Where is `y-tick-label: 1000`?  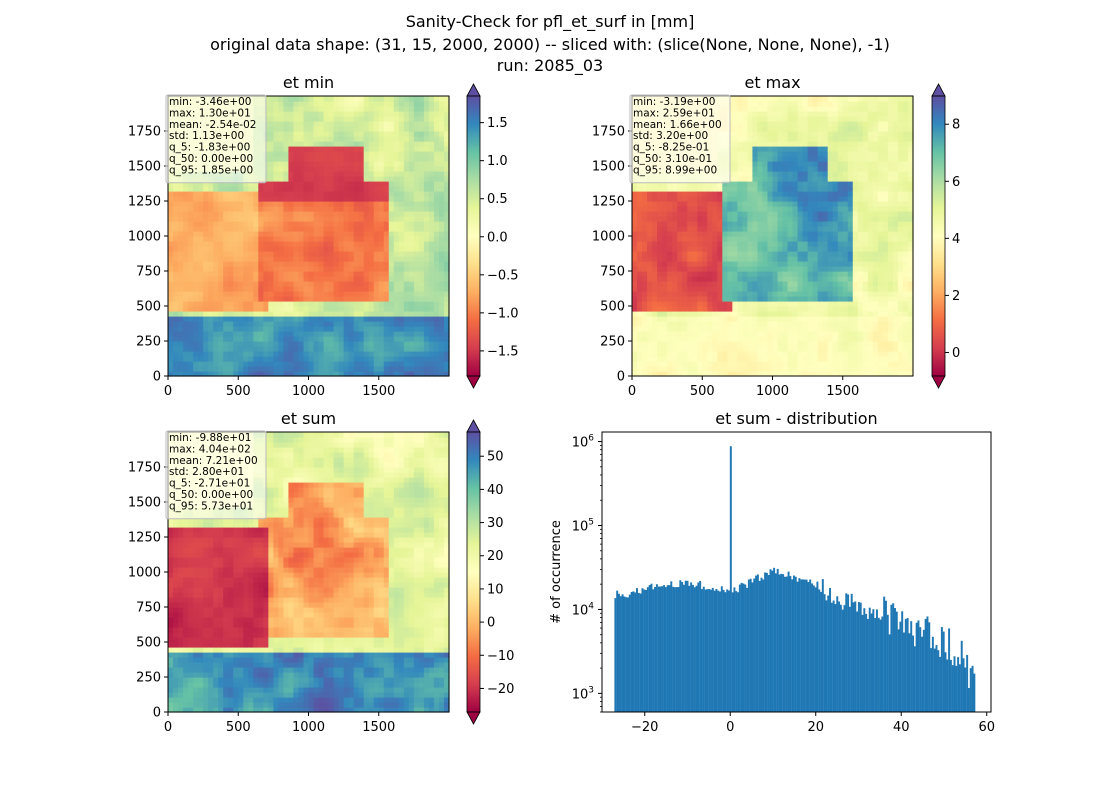
y-tick-label: 1000 is located at coordinates (144, 237).